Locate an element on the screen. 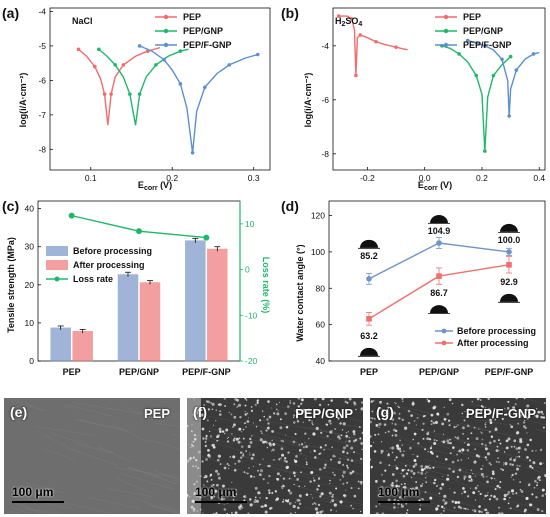 Image resolution: width=550 pixels, height=517 pixels. data-point is located at coordinates (439, 243).